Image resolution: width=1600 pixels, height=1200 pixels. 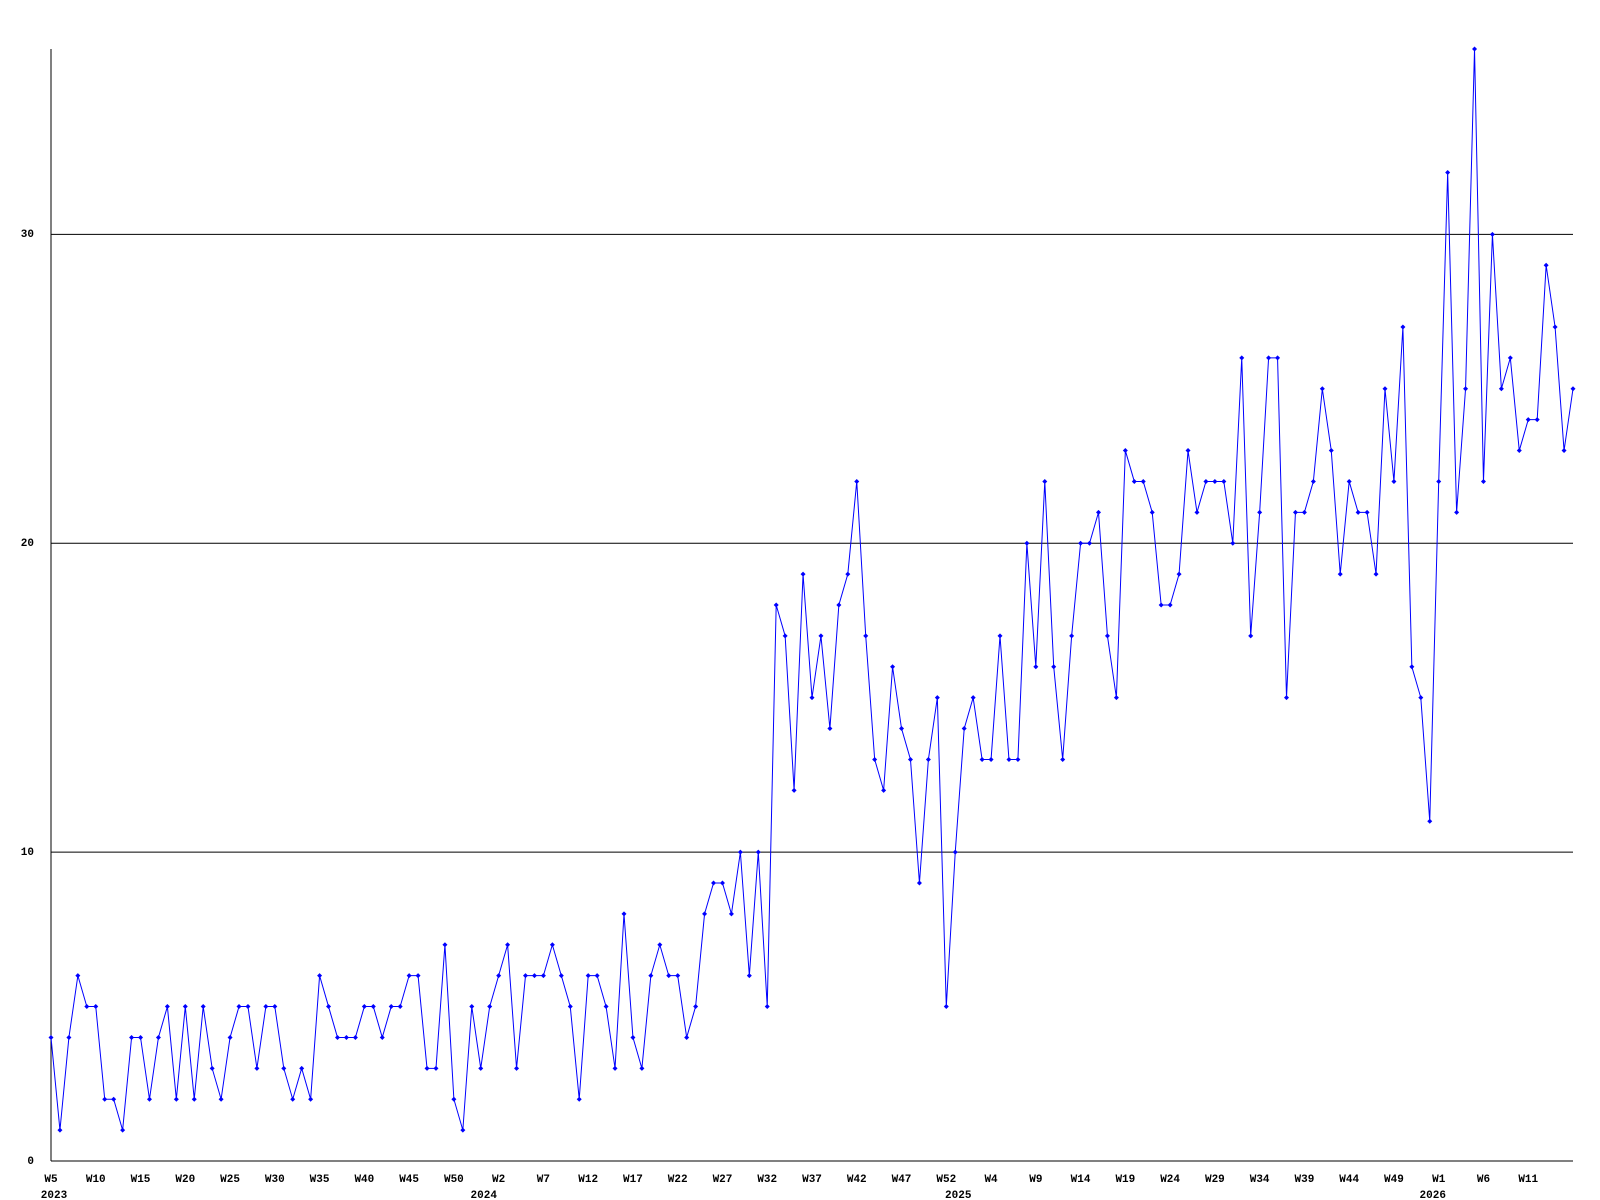 What do you see at coordinates (320, 1180) in the screenshot?
I see `x-tick-label: W35` at bounding box center [320, 1180].